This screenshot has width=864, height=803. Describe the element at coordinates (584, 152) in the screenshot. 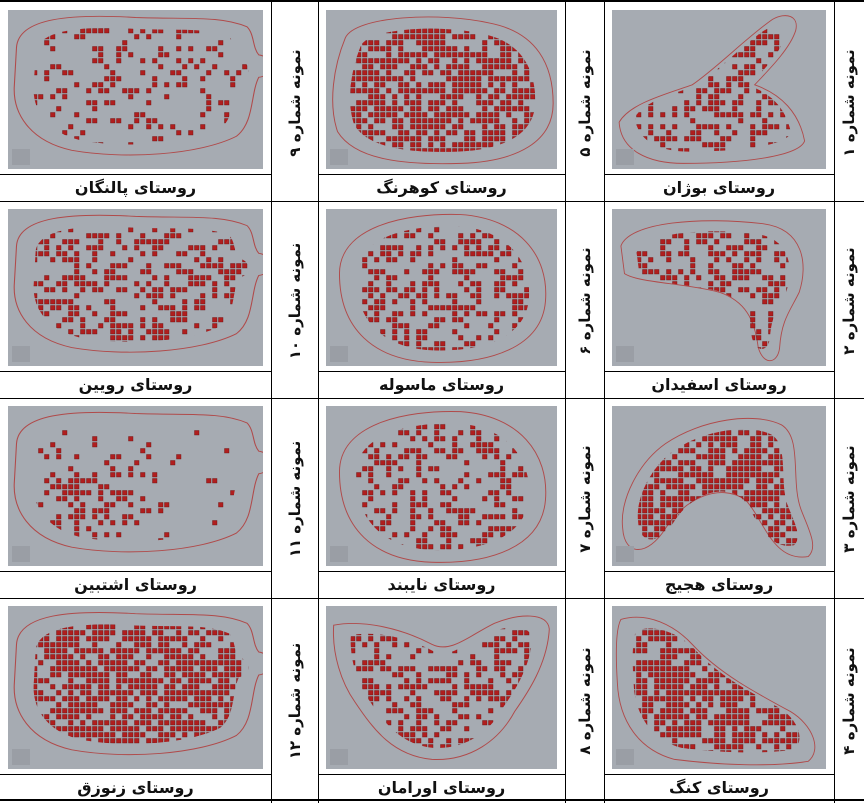

I see `label-number: ۵` at that location.